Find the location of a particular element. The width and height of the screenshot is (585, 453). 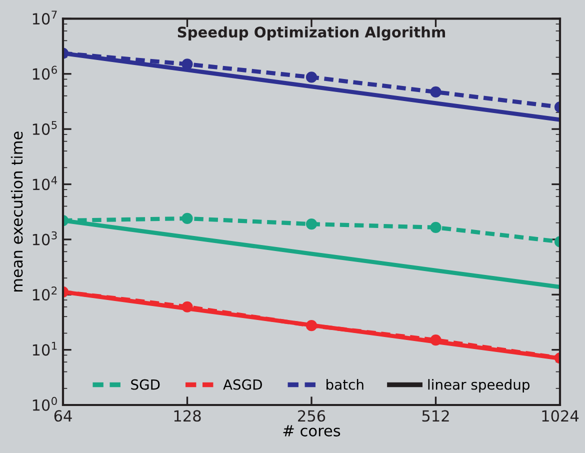

y-tick-label: 10$^{6}$ is located at coordinates (44, 73).